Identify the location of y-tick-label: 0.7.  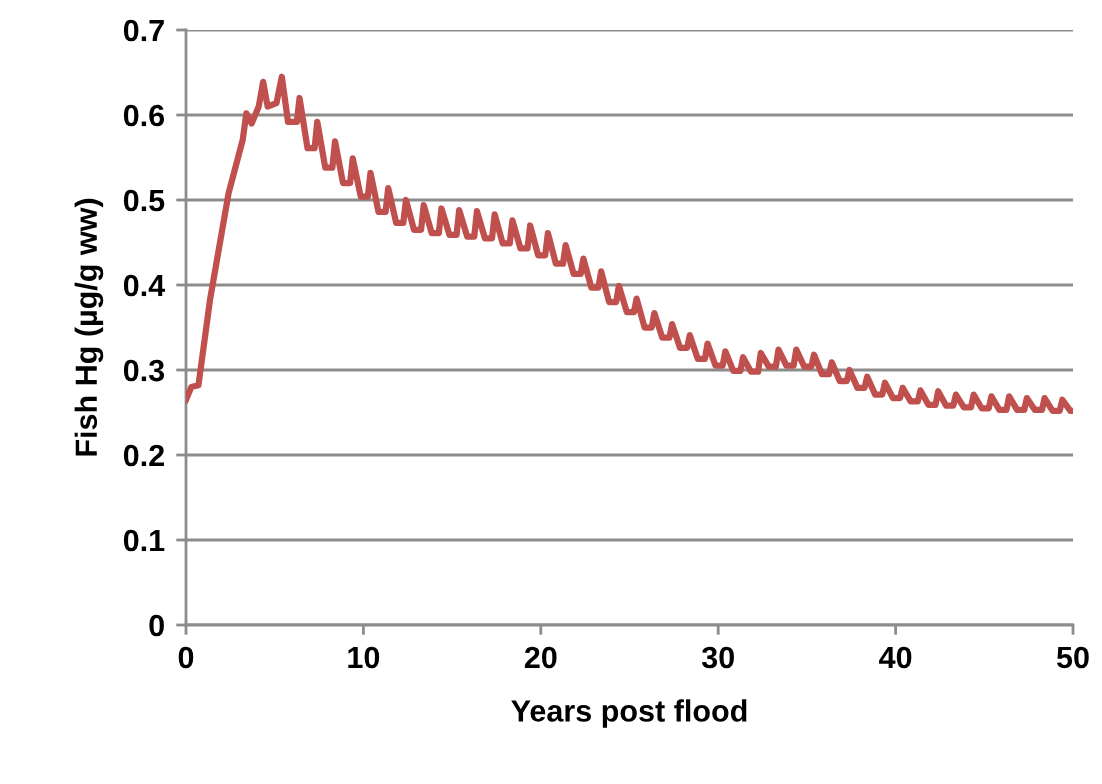
(143, 30).